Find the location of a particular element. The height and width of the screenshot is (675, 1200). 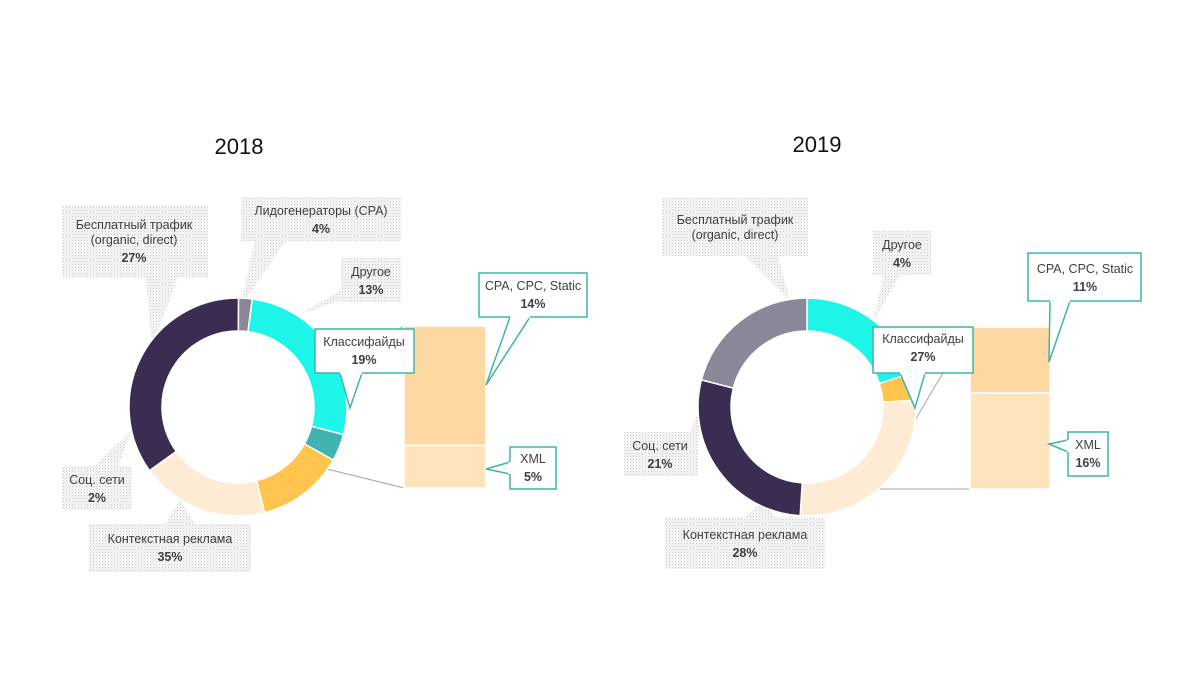

chart-2018-label-breakdown-0-value: 14% is located at coordinates (532, 304).